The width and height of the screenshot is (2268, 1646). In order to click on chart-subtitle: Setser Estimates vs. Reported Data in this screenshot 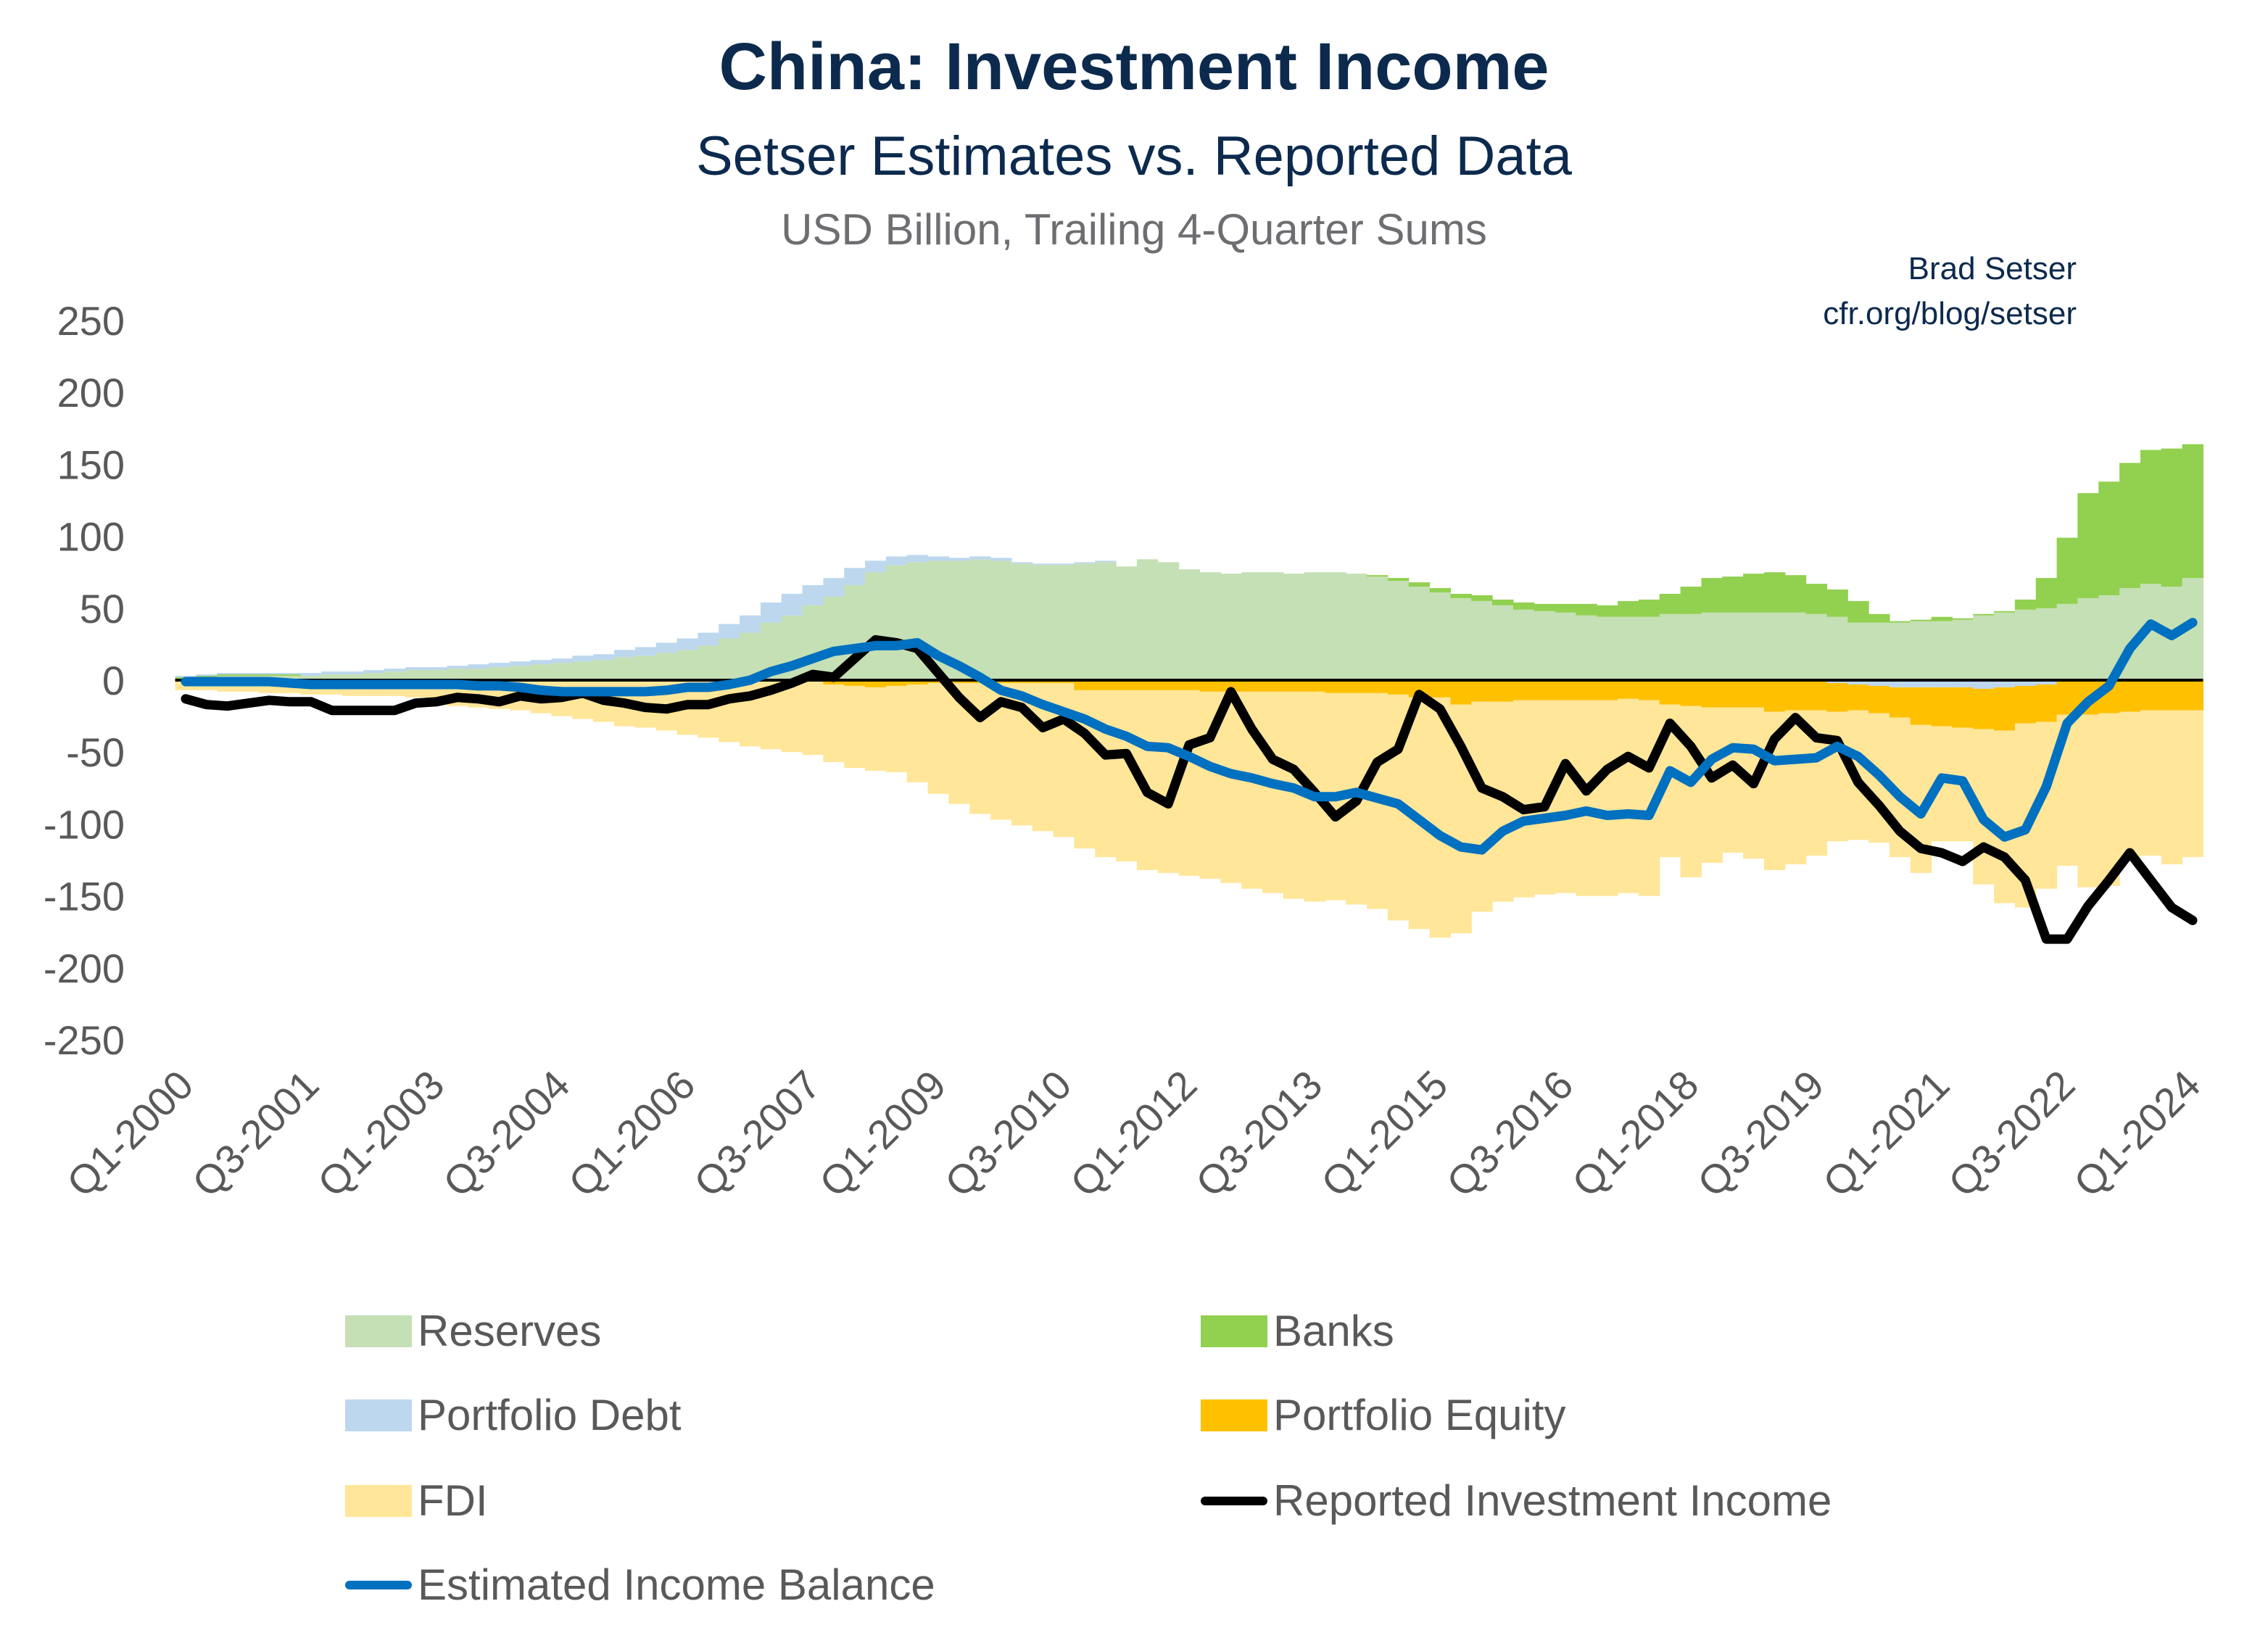, I will do `click(1134, 156)`.